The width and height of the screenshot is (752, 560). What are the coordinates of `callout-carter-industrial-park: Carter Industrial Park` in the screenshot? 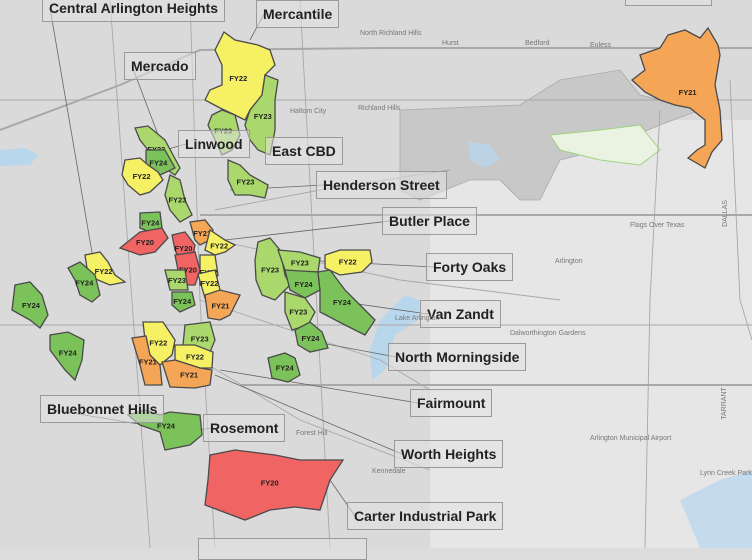 It's located at (425, 516).